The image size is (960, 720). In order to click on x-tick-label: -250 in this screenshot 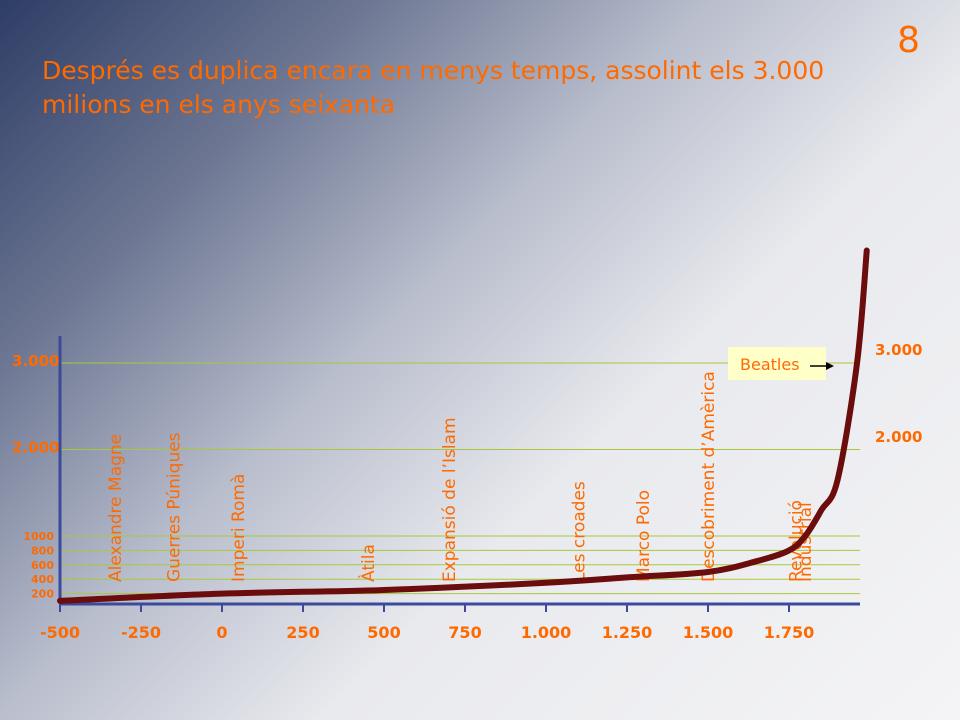, I will do `click(141, 632)`.